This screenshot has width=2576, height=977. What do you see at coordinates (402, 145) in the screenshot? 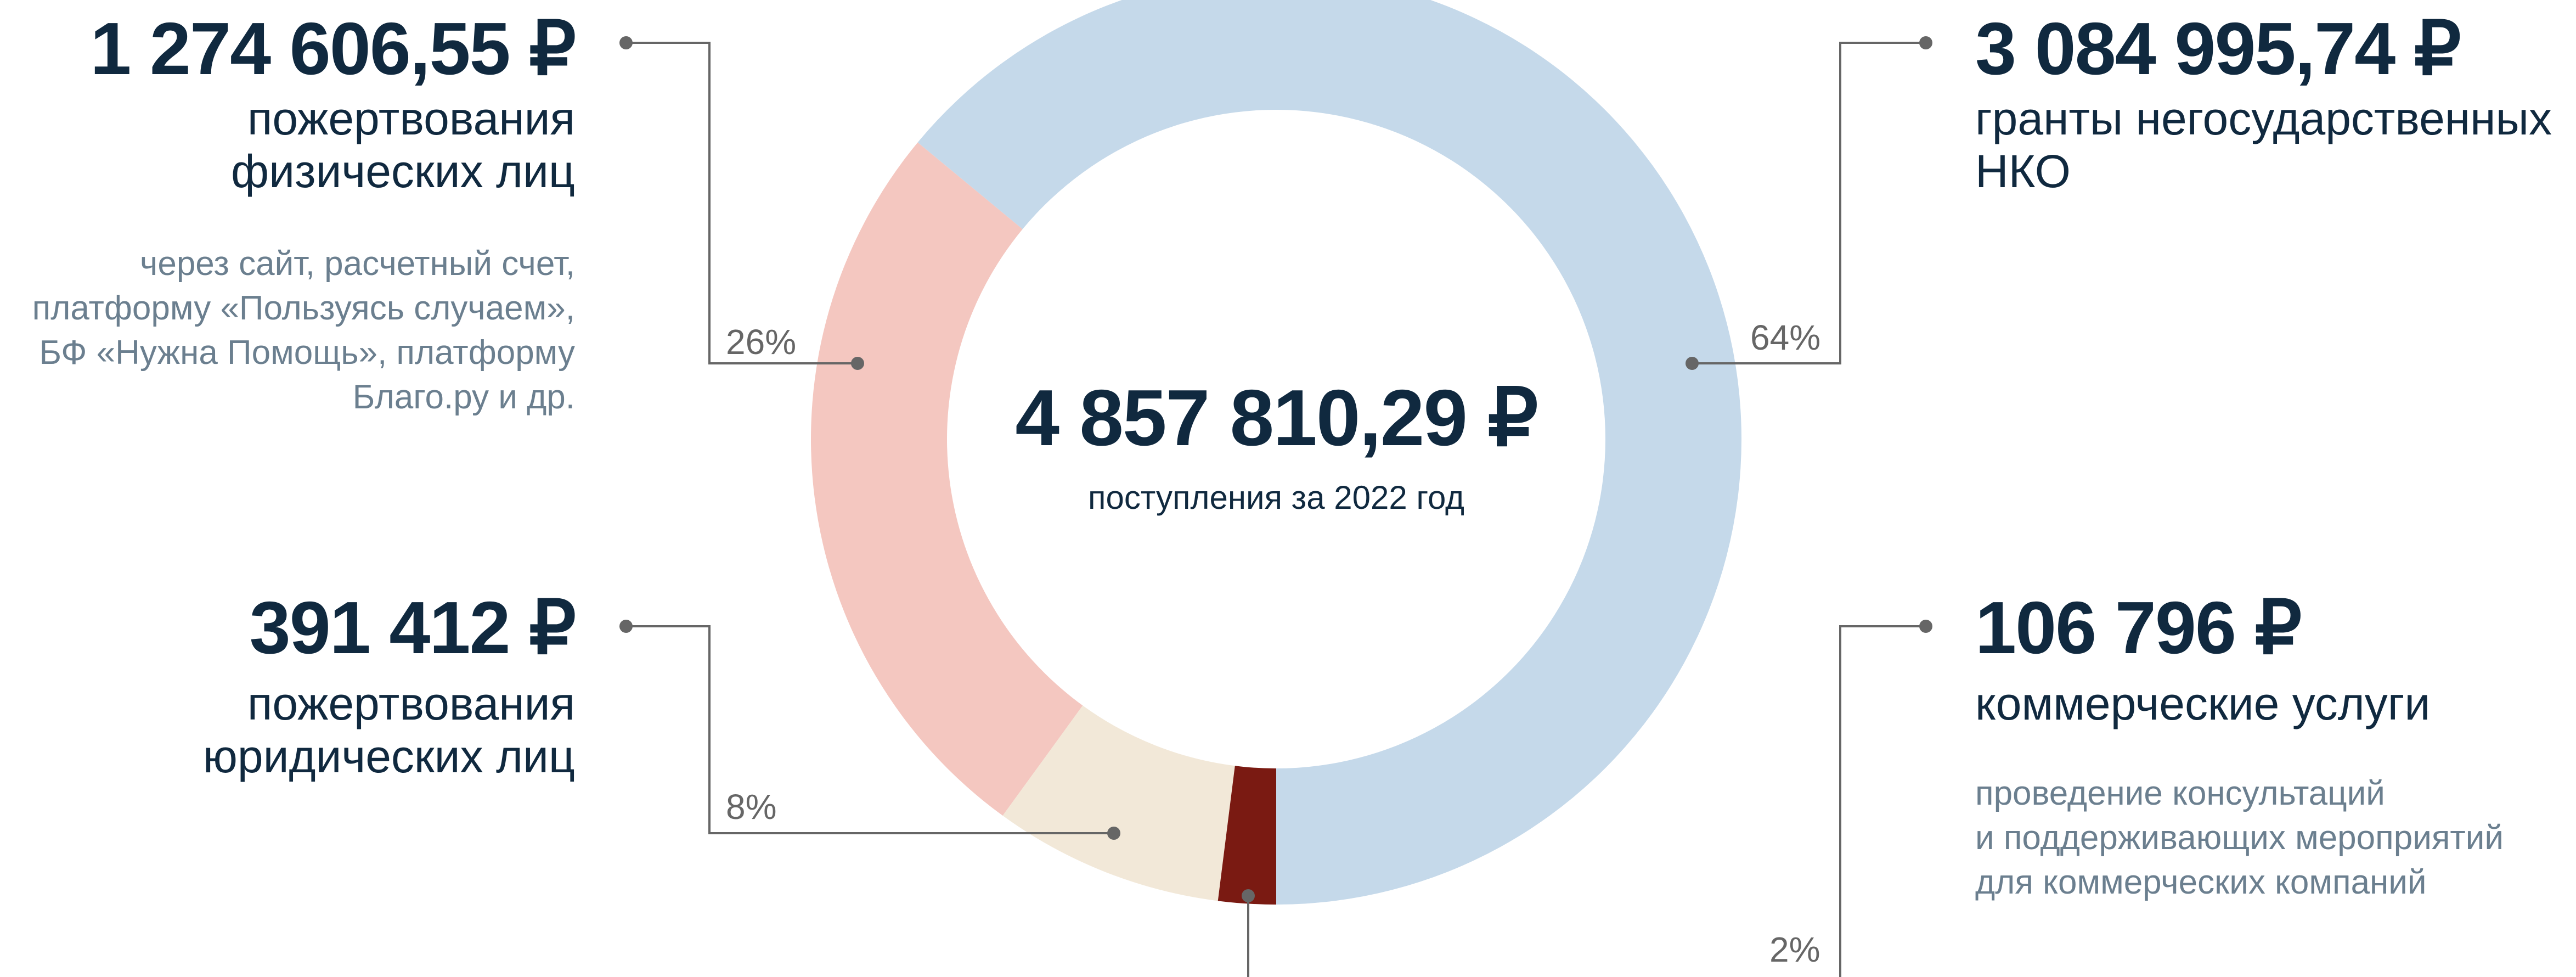
I see `category-name: пожертвования физических лиц` at bounding box center [402, 145].